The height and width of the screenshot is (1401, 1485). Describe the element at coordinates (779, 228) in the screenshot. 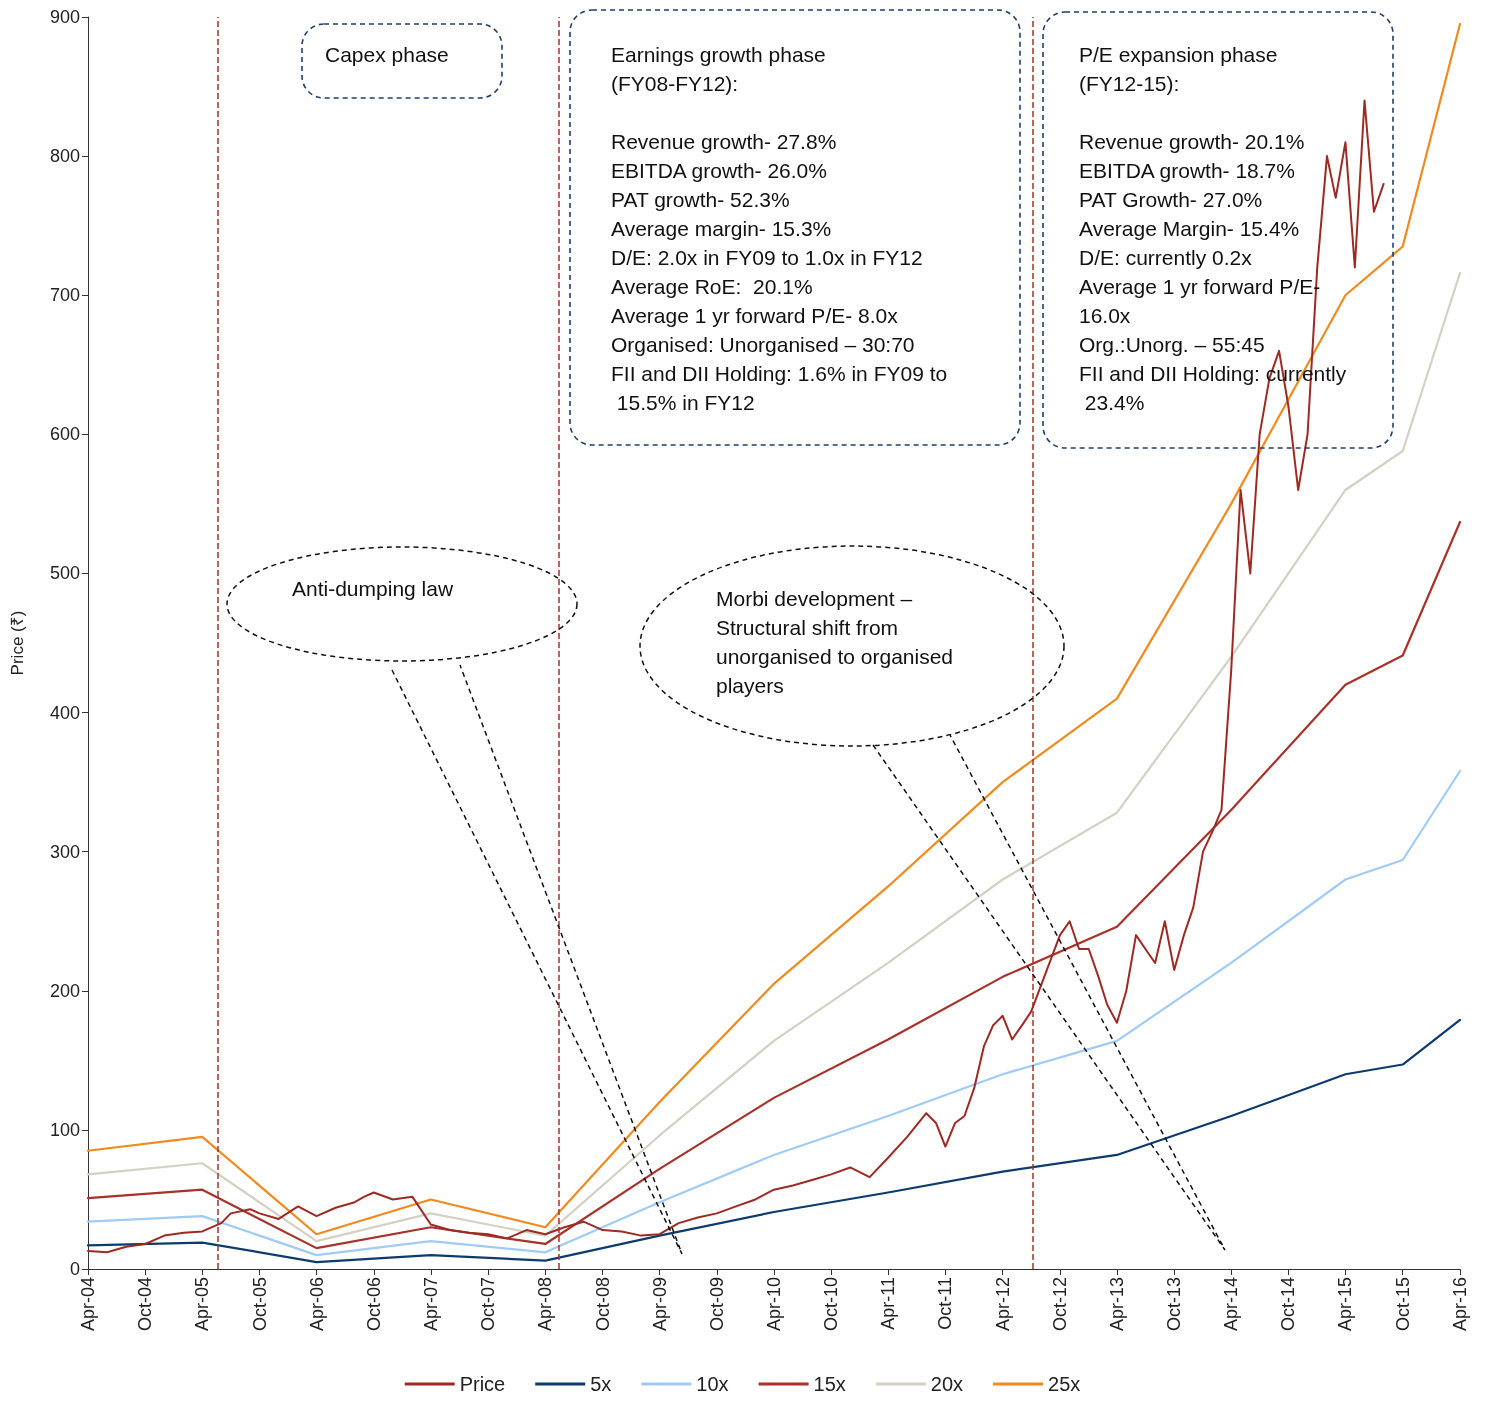

I see `text: Earnings growth phase (FY08-FY12): Revenue growth- 27.8% EBITDA growth- 26.0% PAT growth- 52.3% Average margin- 15.3% D/E: 2.0x in FY09 to 1.0x in FY12 Average RoE: 20.1% Average 1 yr forward P/E- 8.0x Organised: Unorganised – 30:70 FII and DII Holding: 1.6% in FY09 to 15.5% in FY12` at that location.